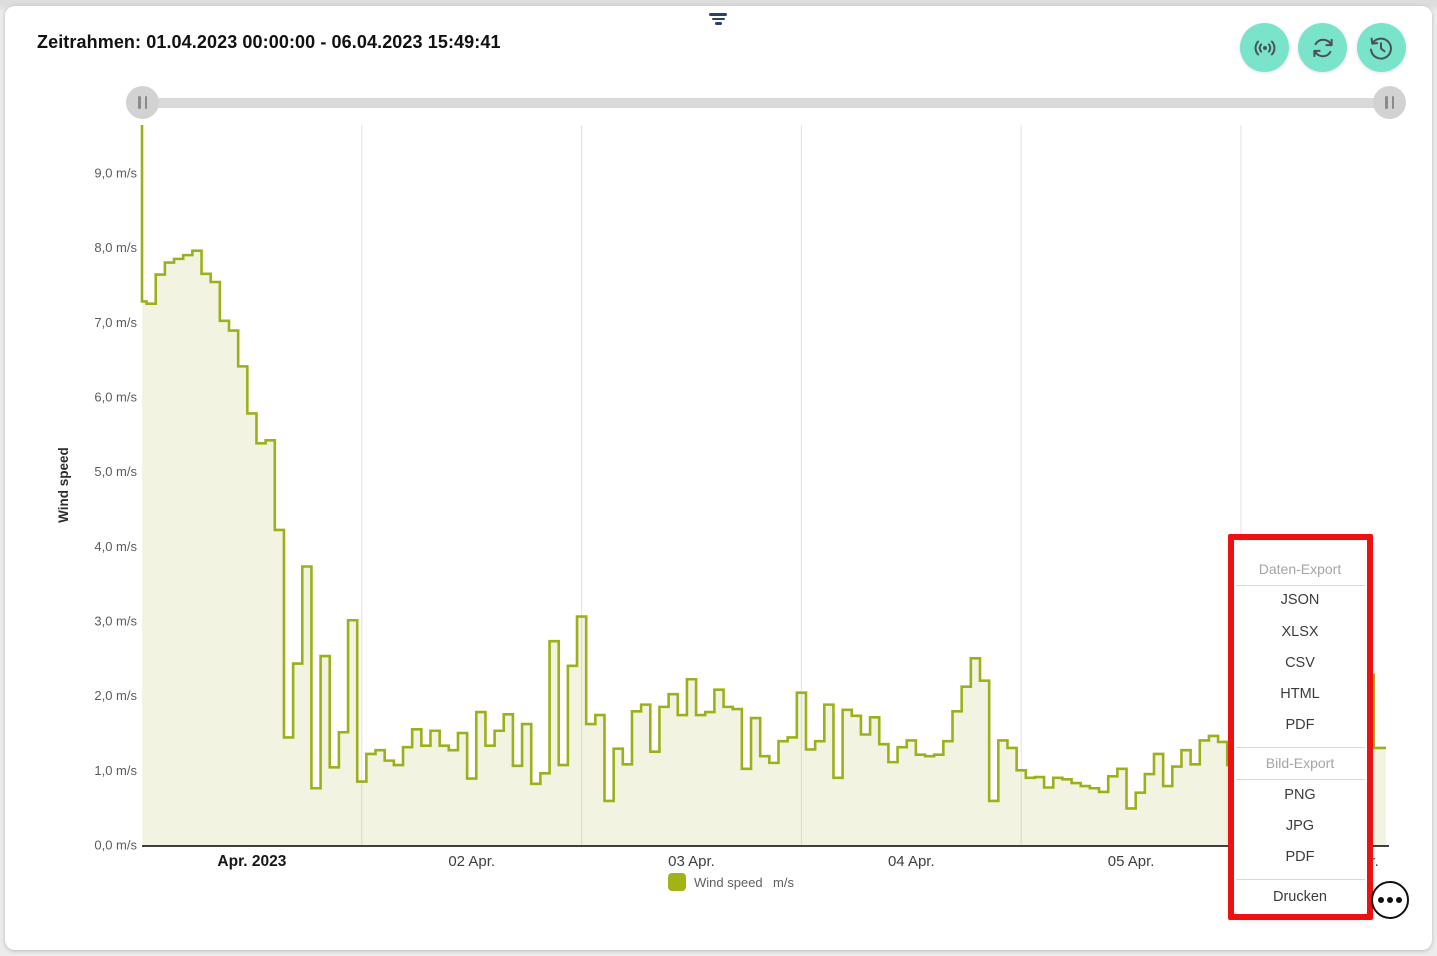 Image resolution: width=1437 pixels, height=956 pixels. What do you see at coordinates (718, 20) in the screenshot?
I see `filter-icon` at bounding box center [718, 20].